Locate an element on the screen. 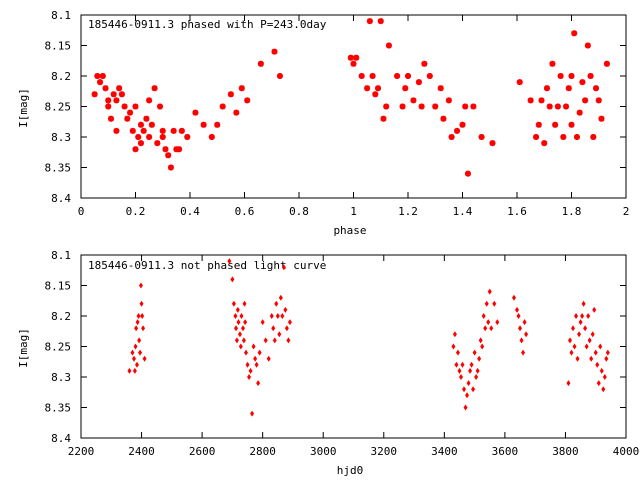  x-tick-label: 0.2 is located at coordinates (136, 211).